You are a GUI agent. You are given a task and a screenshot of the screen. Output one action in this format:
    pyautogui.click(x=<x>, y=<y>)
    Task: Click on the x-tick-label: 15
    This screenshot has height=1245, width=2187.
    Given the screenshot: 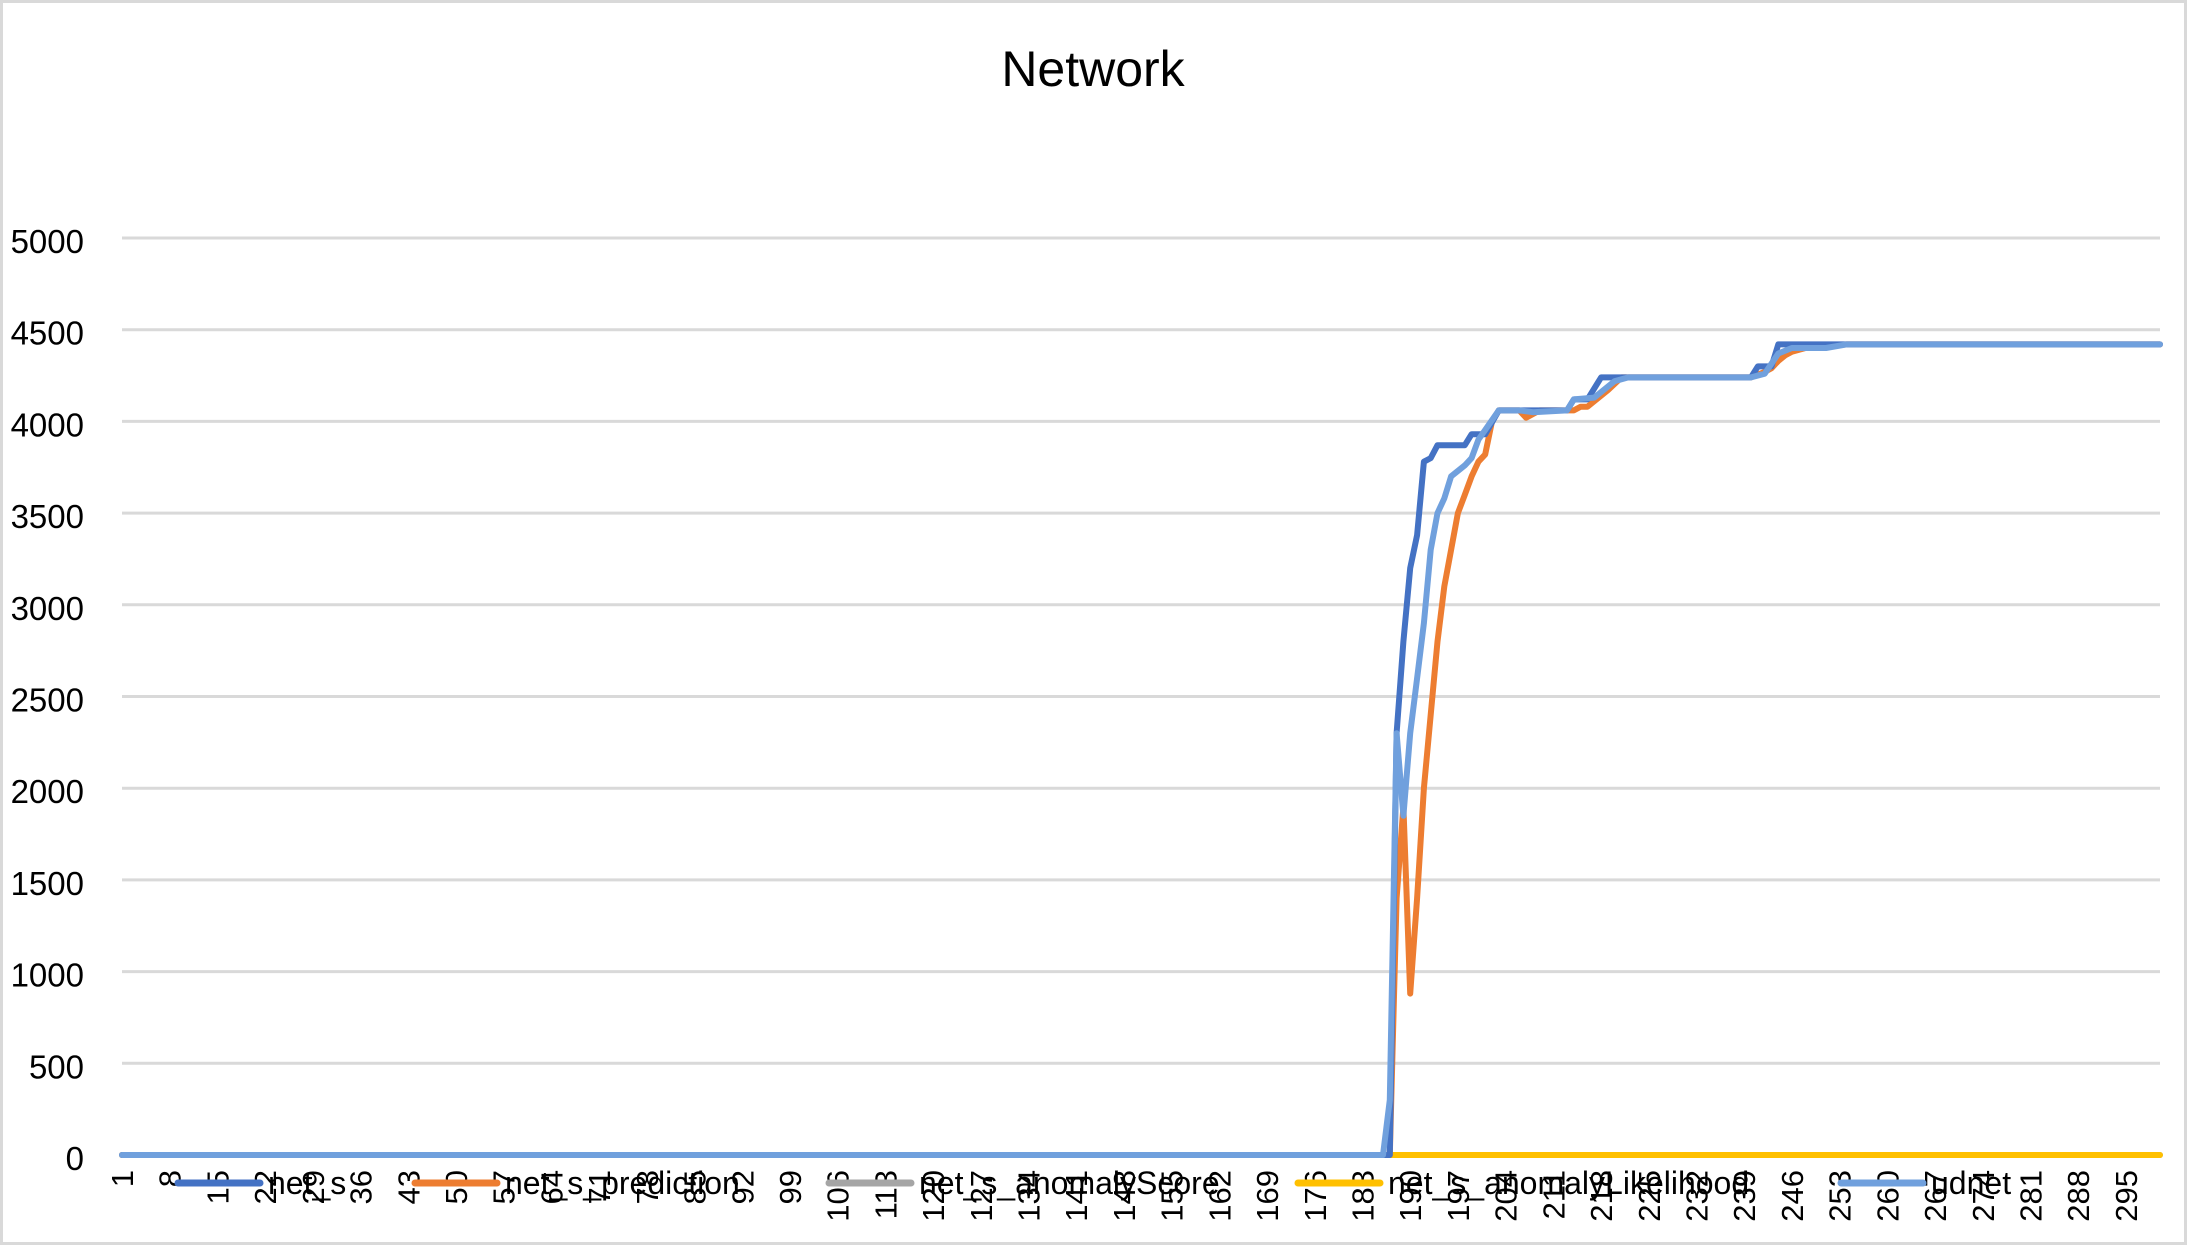 What is the action you would take?
    pyautogui.click(x=217, y=1187)
    